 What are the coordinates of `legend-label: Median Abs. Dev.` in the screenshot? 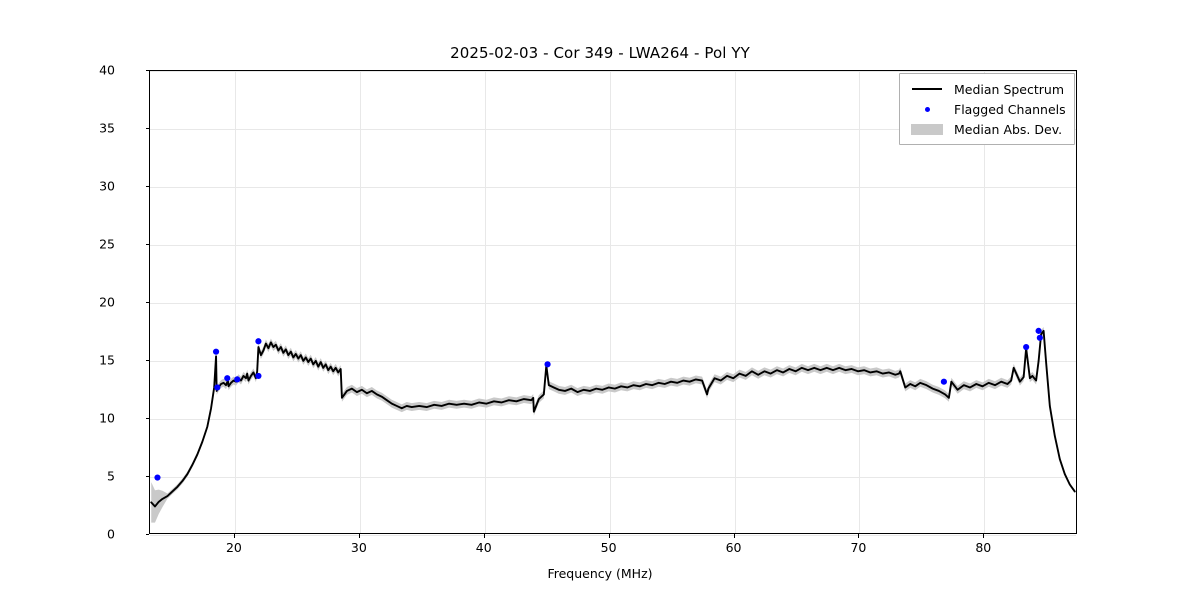 It's located at (1008, 129).